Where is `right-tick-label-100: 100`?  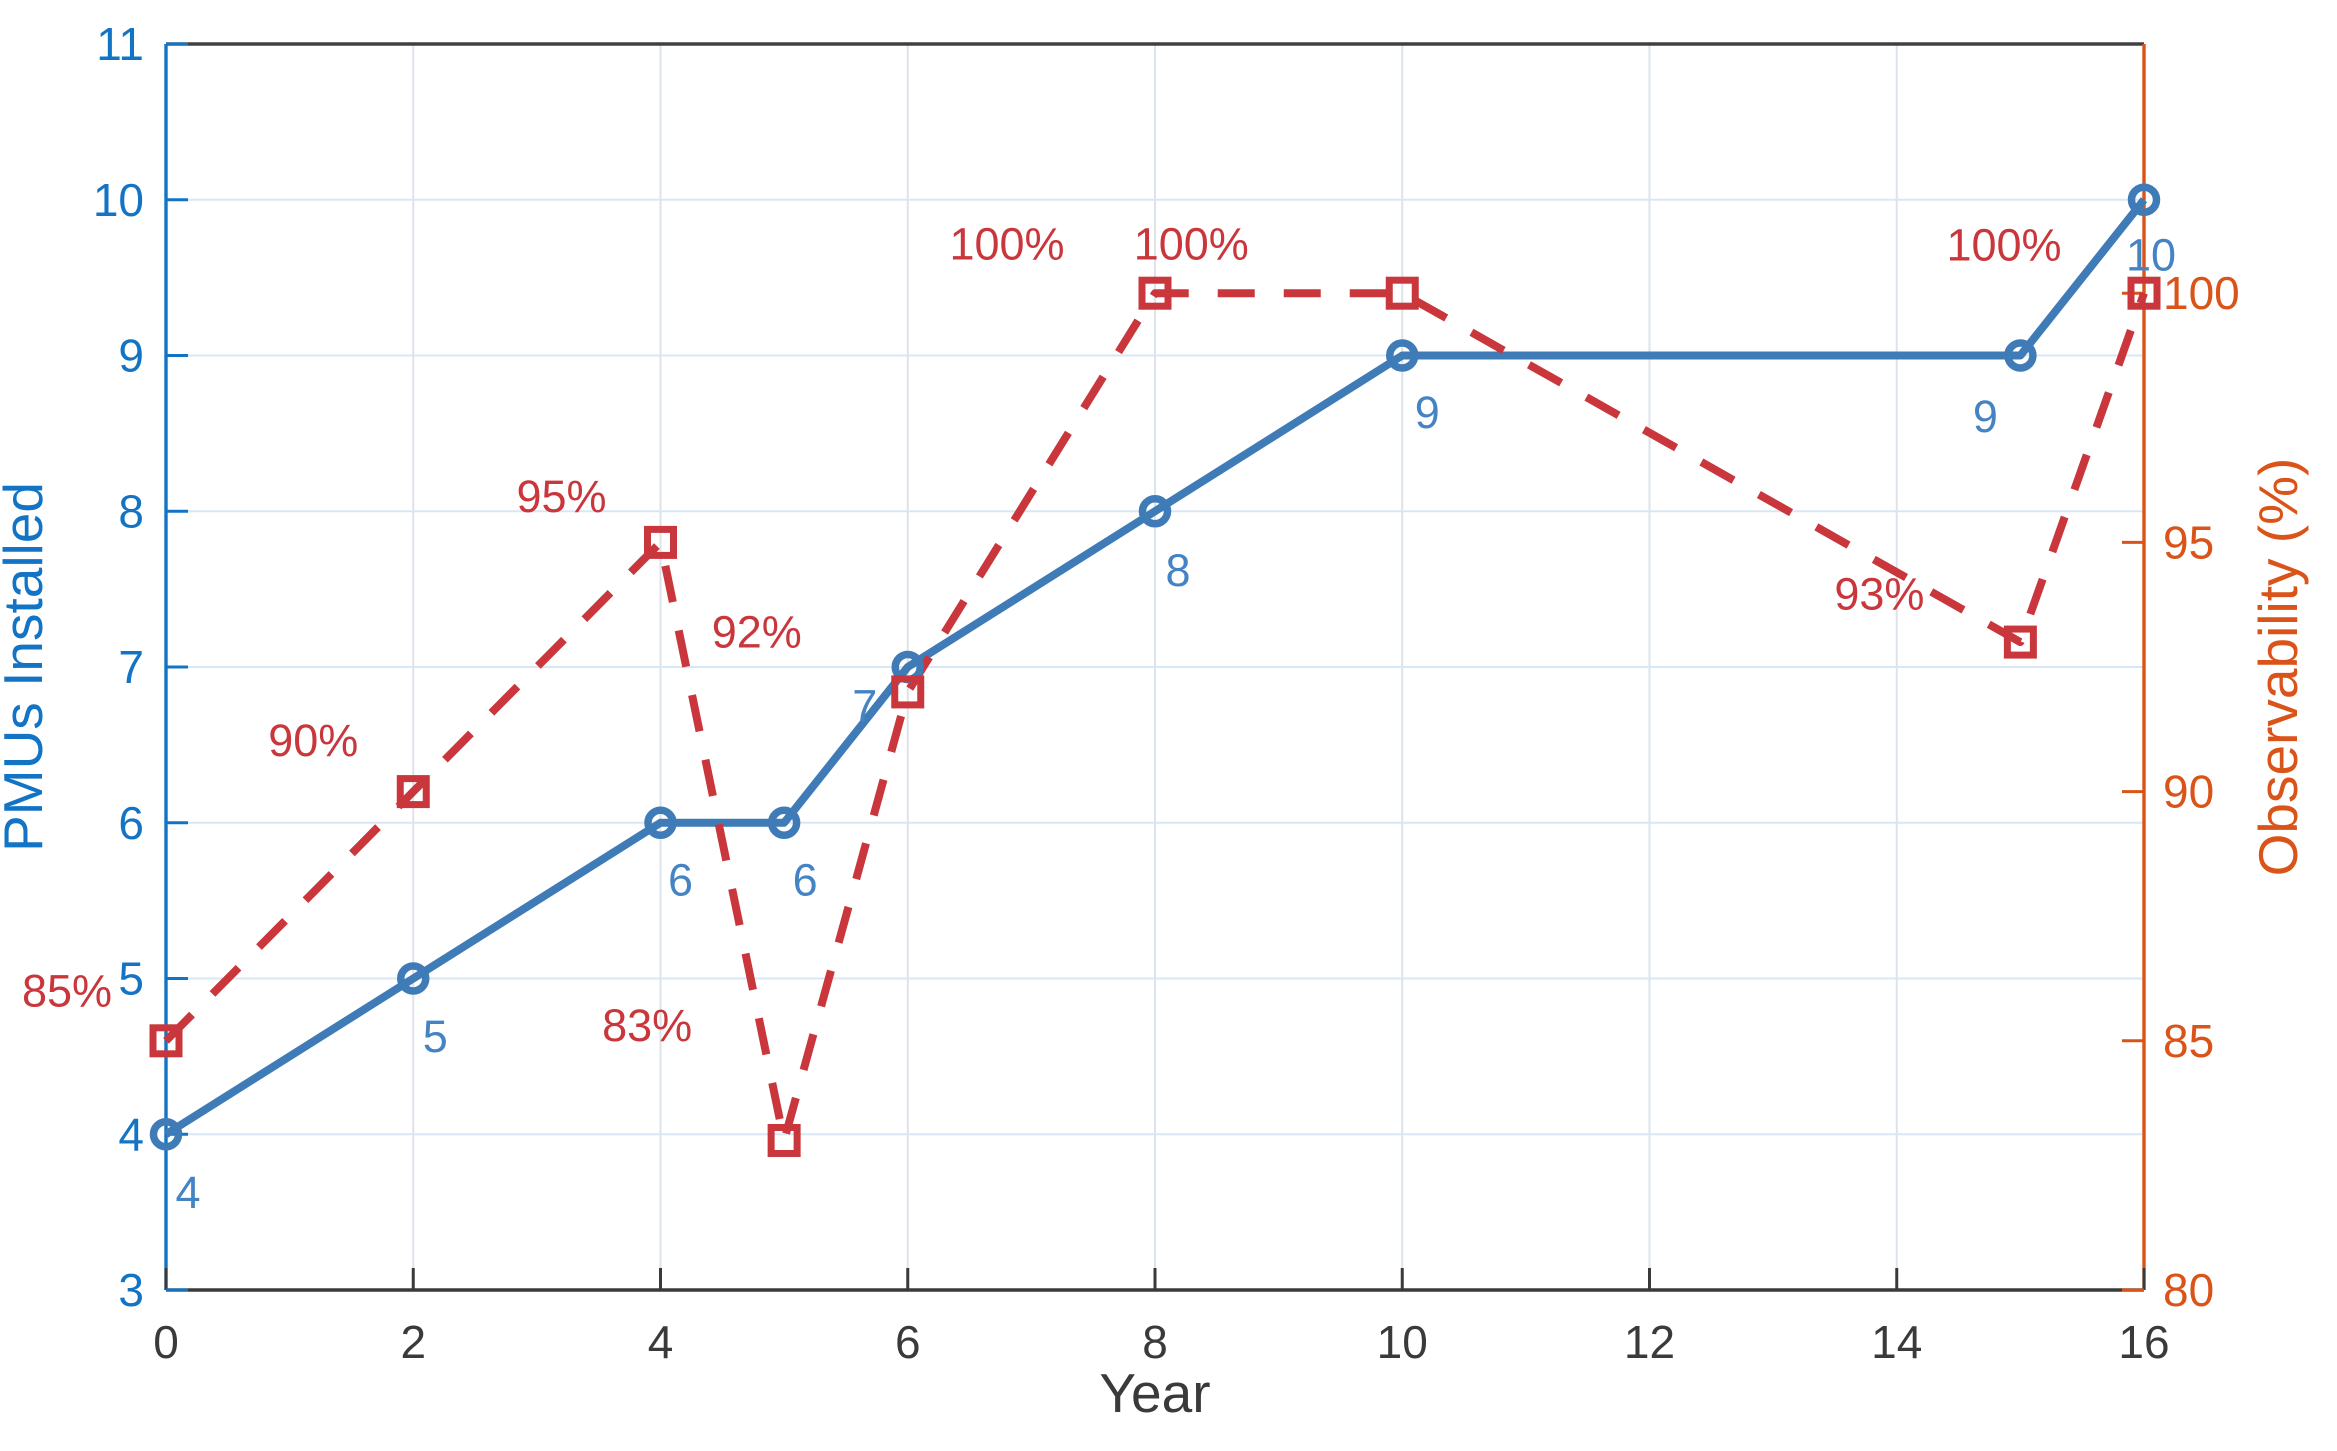
right-tick-label-100: 100 is located at coordinates (2201, 293).